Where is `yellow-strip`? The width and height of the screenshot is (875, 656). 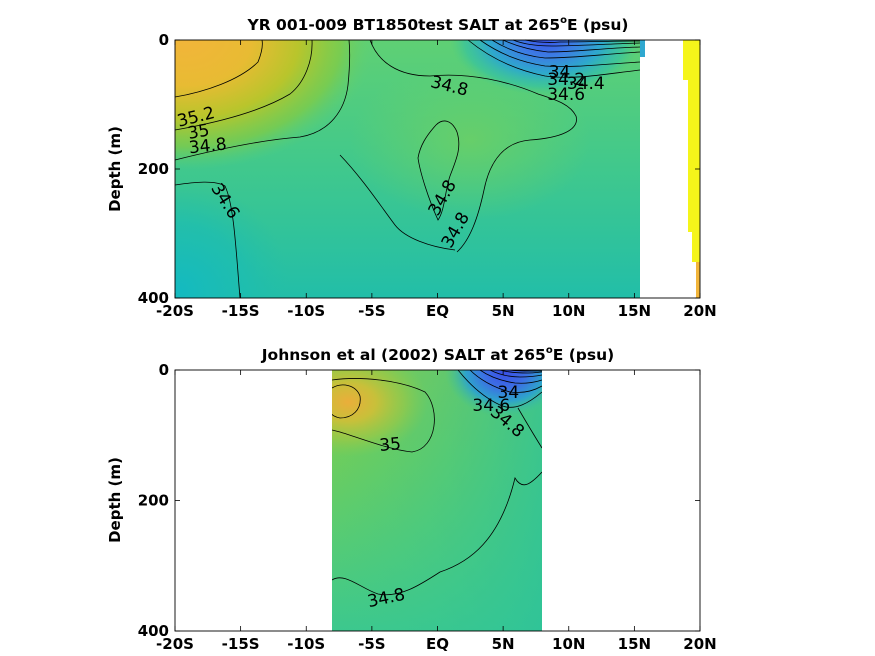
yellow-strip is located at coordinates (691, 169).